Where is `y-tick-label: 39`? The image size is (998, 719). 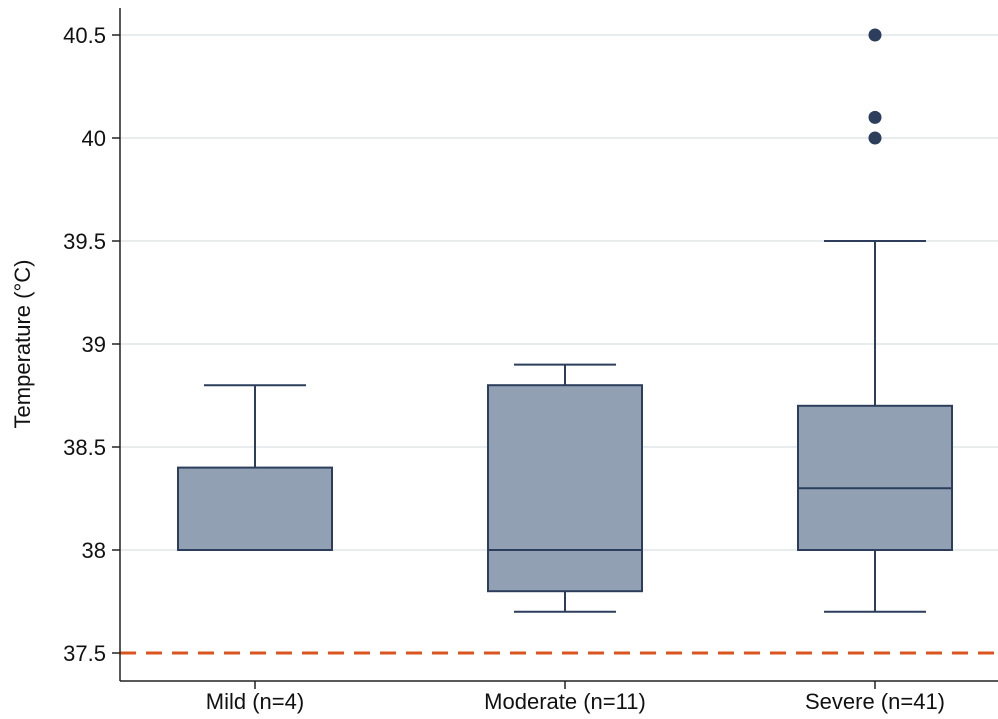 y-tick-label: 39 is located at coordinates (94, 344).